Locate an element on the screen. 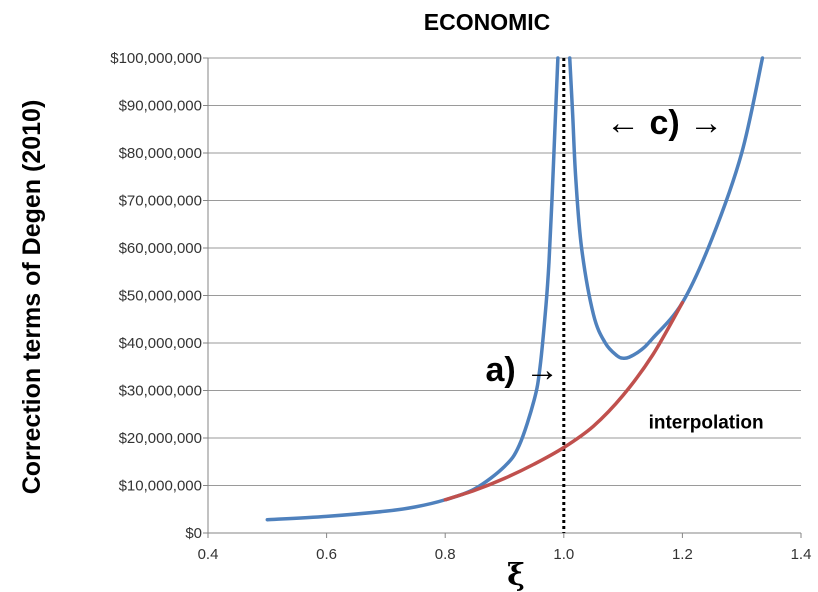  y-tick-label: $40,000,000 is located at coordinates (160, 343).